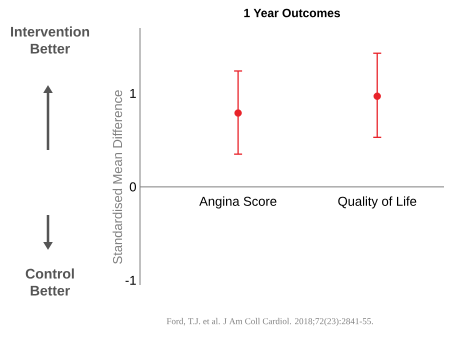 This screenshot has width=450, height=340. What do you see at coordinates (50, 40) in the screenshot?
I see `text: Intervention Better` at bounding box center [50, 40].